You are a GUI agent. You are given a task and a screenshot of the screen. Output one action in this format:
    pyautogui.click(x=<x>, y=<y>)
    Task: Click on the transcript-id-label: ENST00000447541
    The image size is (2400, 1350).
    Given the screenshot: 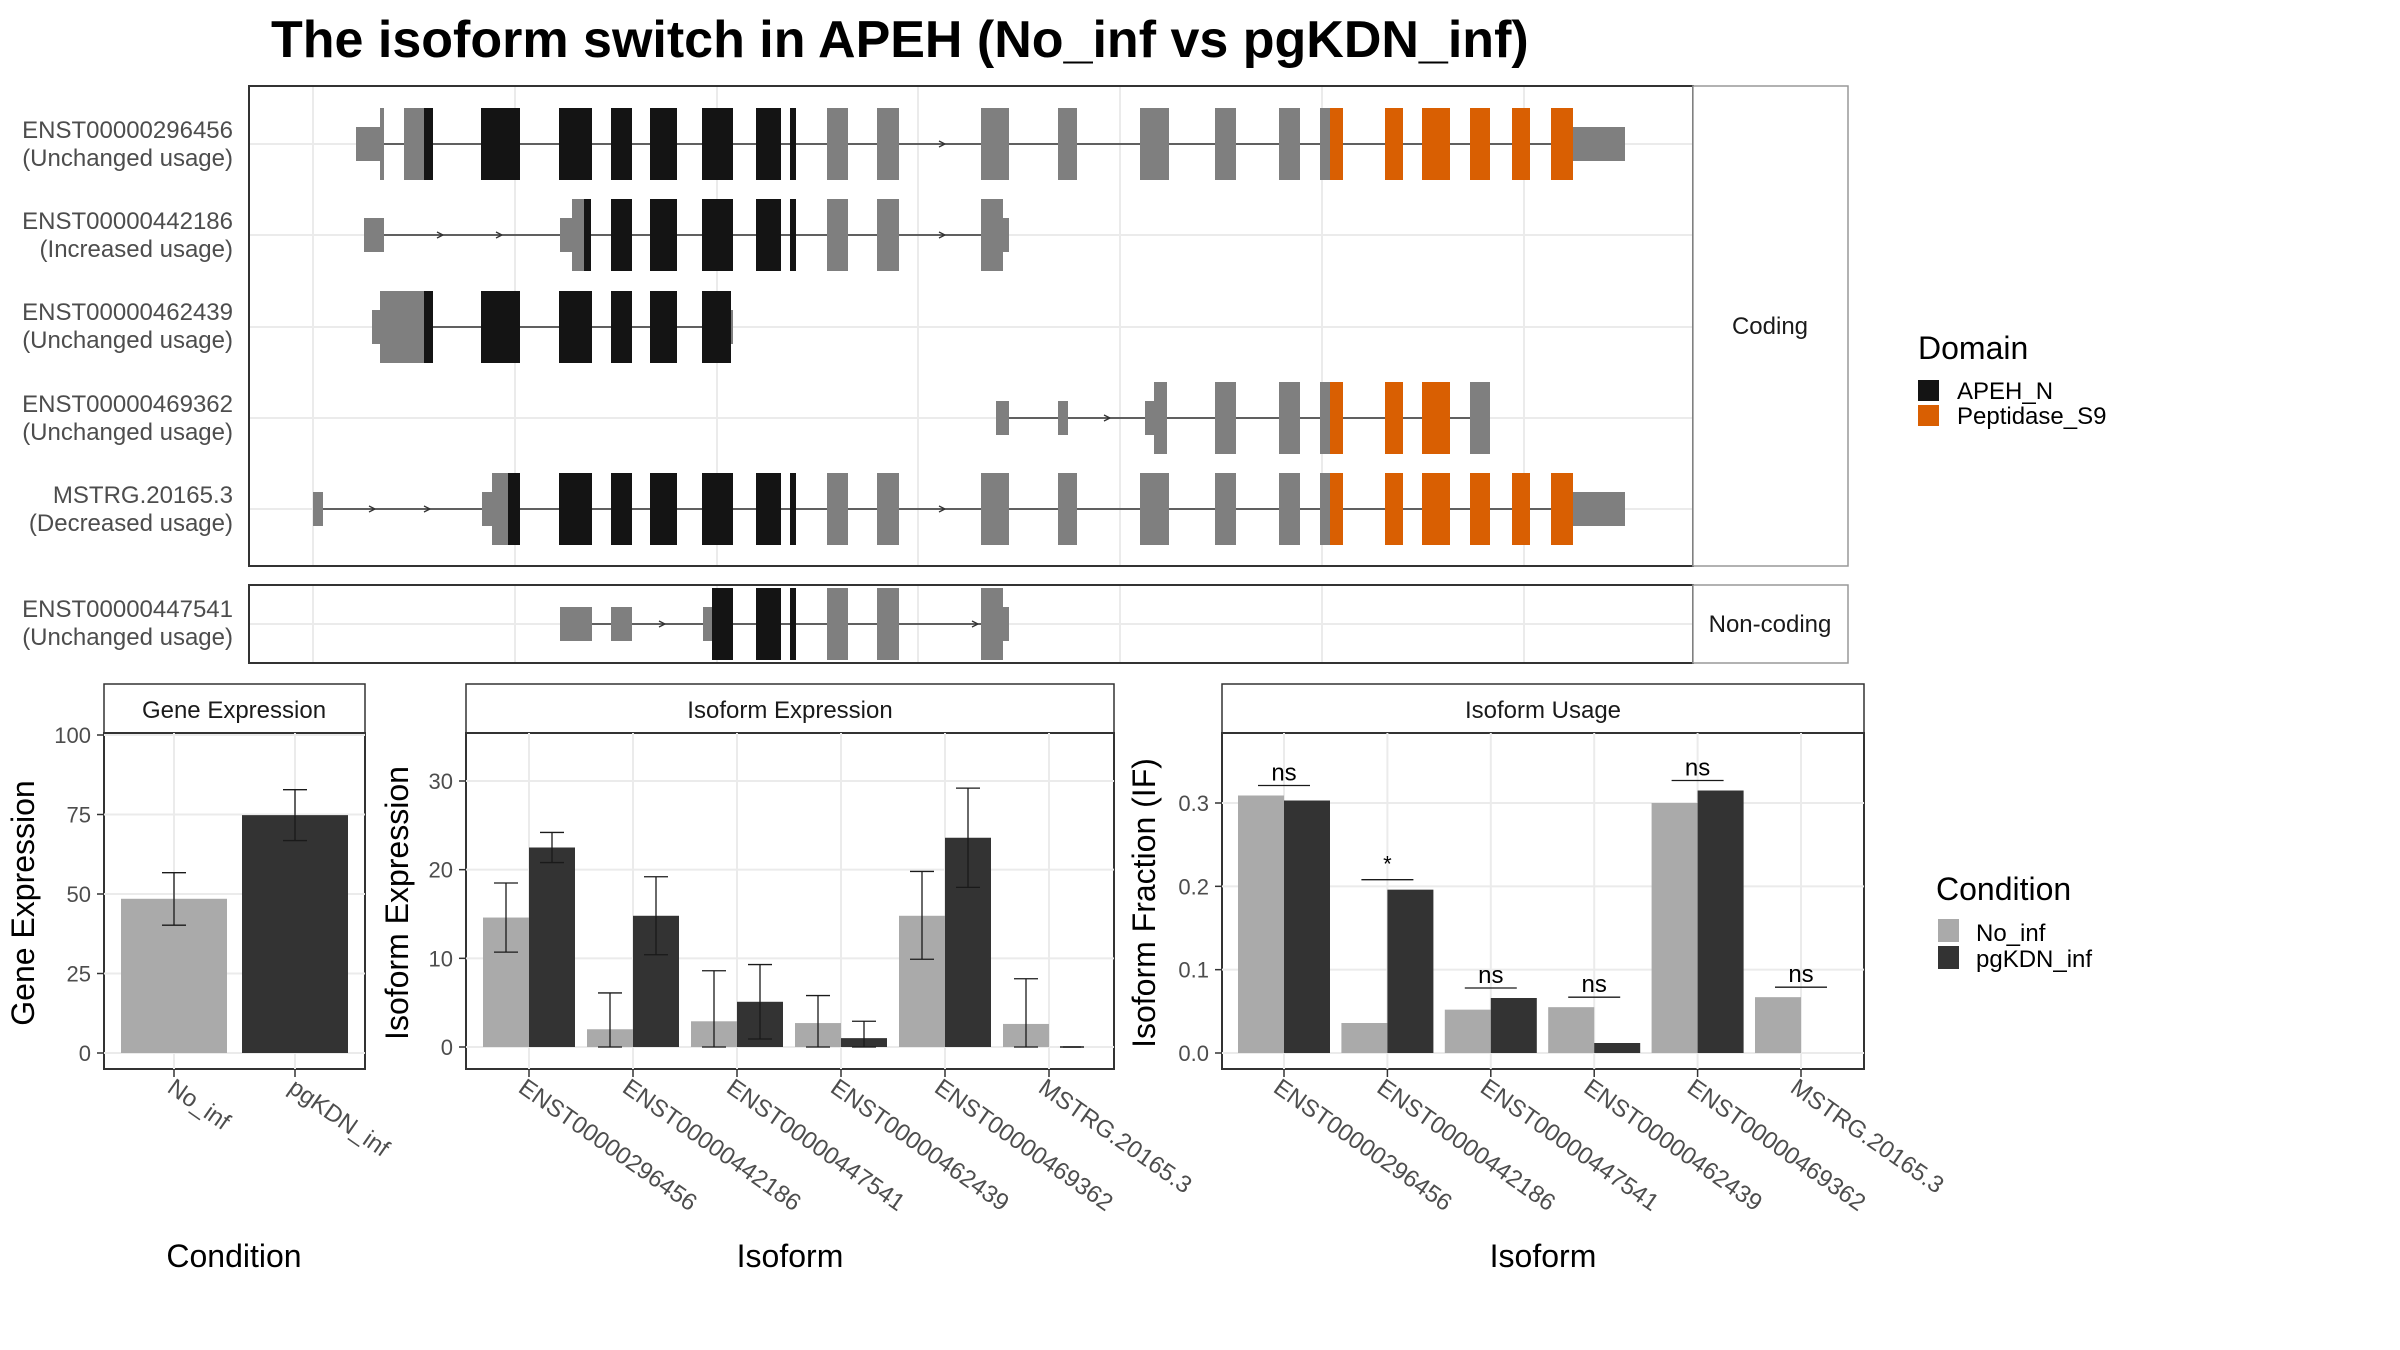 What is the action you would take?
    pyautogui.click(x=127, y=609)
    